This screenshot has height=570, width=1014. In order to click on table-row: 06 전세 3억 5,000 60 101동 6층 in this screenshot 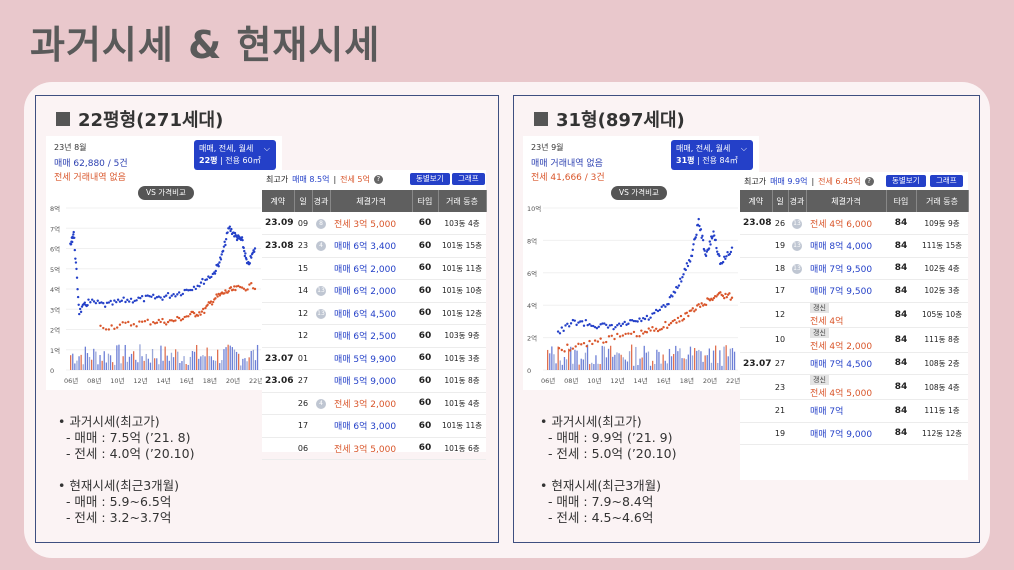, I will do `click(374, 448)`.